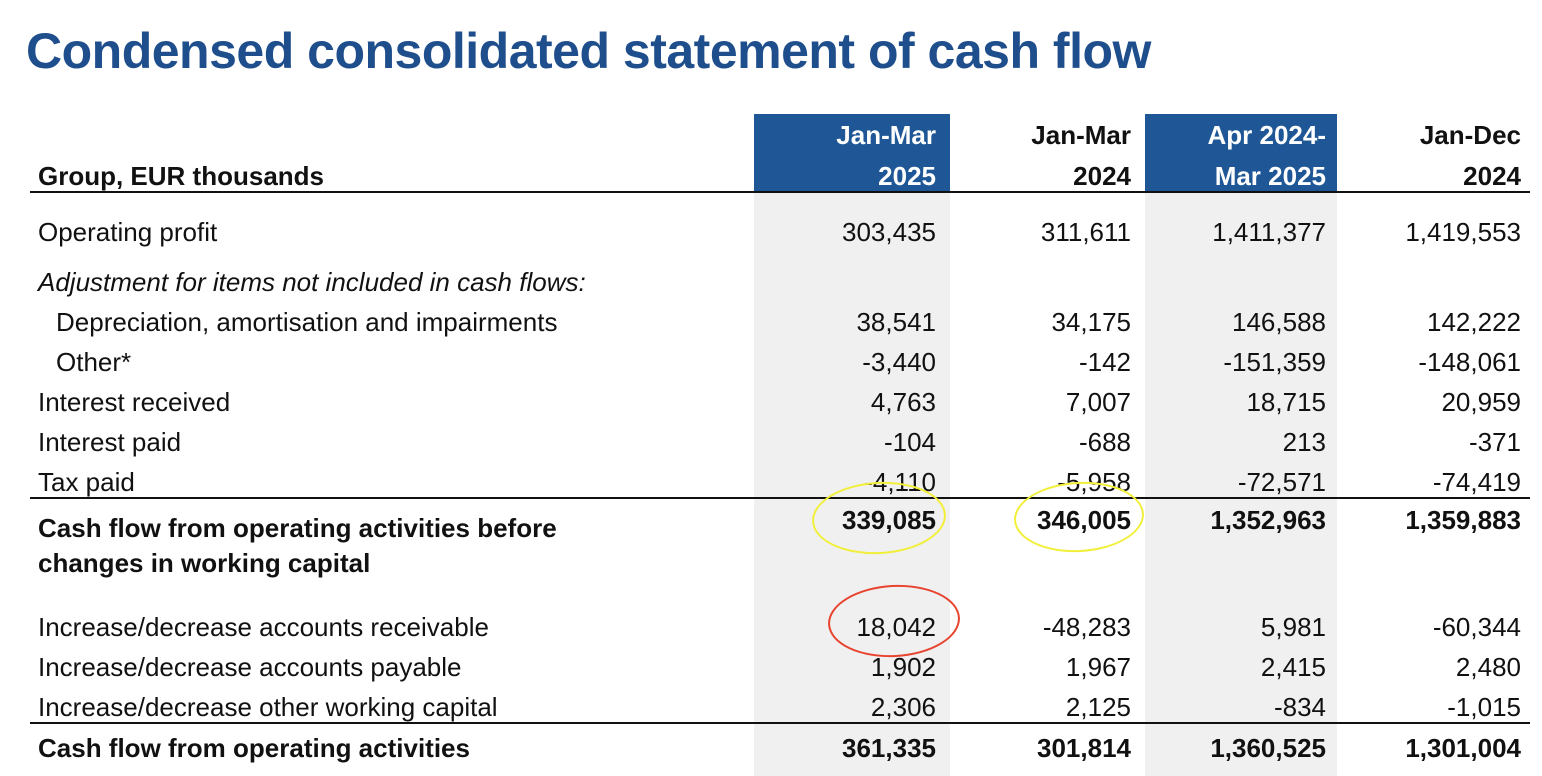  Describe the element at coordinates (1081, 155) in the screenshot. I see `column-header-jan-mar-2024: Jan-Mar 2024` at that location.